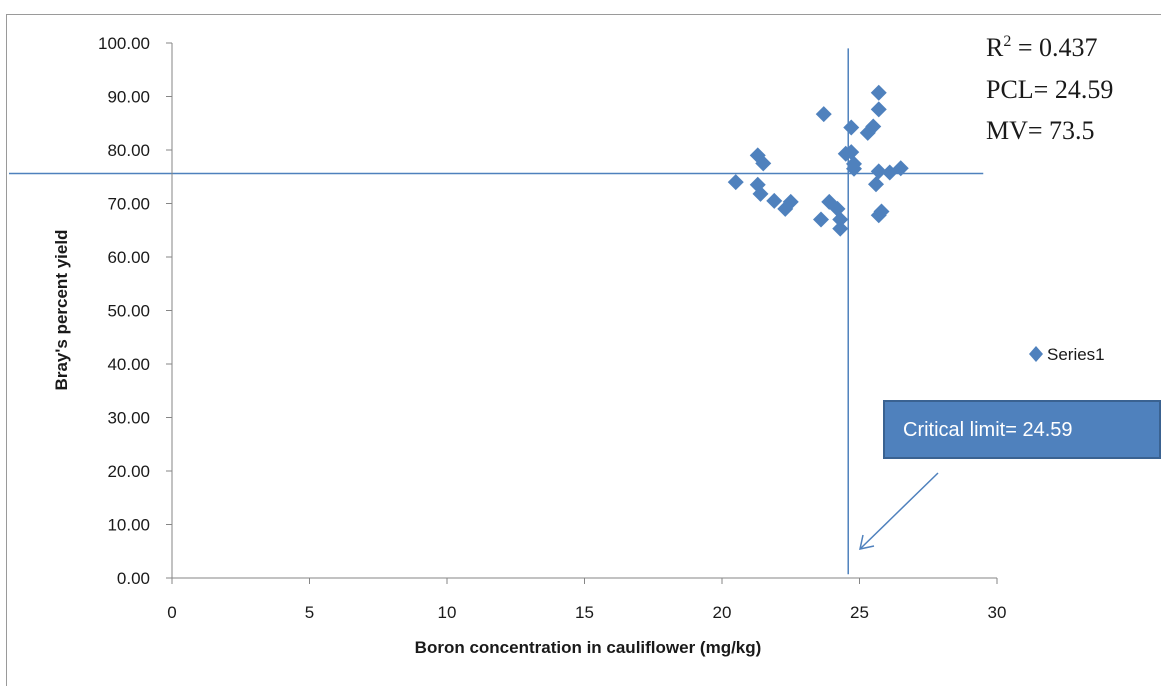 The width and height of the screenshot is (1161, 686). I want to click on x-tick-label: 15, so click(584, 612).